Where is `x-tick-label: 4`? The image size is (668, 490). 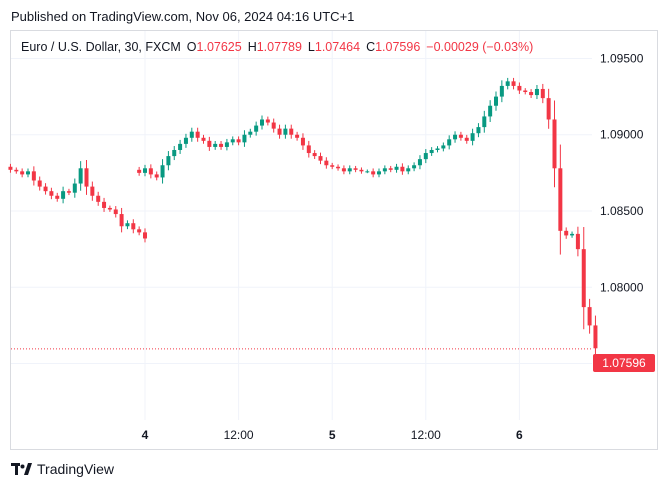
x-tick-label: 4 is located at coordinates (145, 435).